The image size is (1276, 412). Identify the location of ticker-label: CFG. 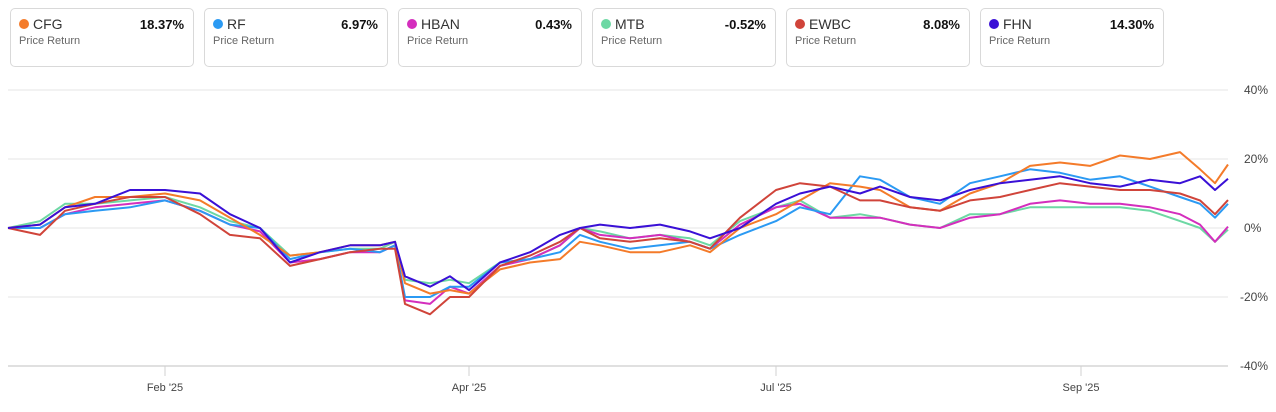
(48, 24).